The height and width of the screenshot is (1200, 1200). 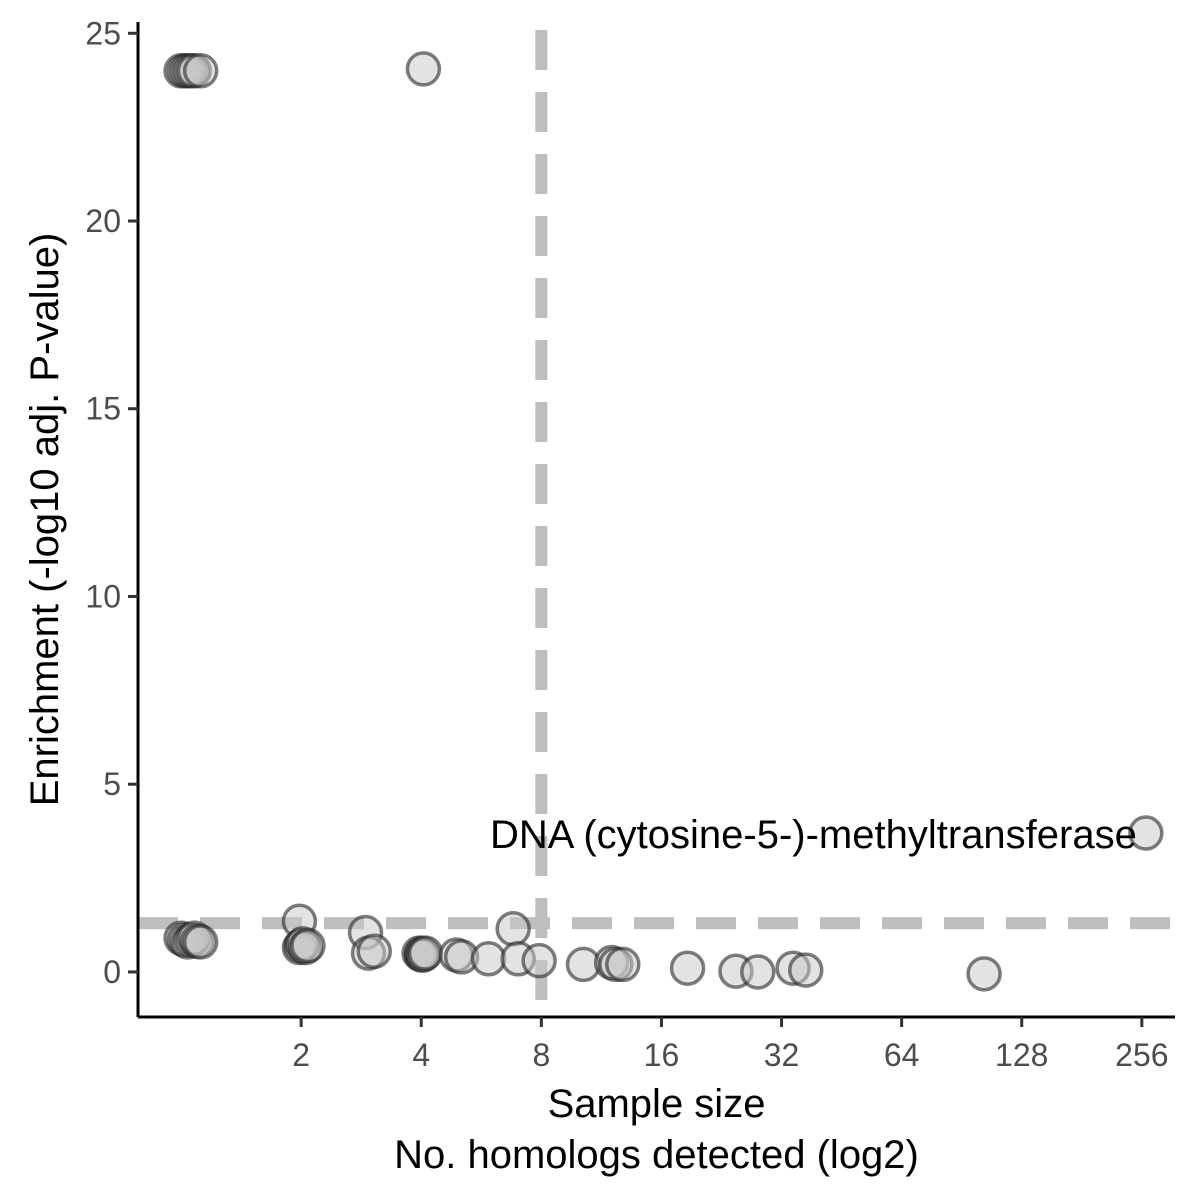 I want to click on y-tick-label: 0, so click(x=112, y=972).